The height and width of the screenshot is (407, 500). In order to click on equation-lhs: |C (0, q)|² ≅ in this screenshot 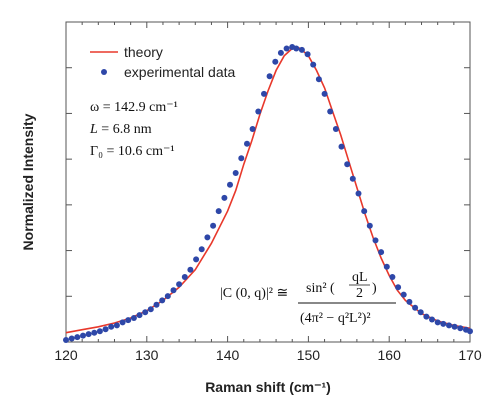, I will do `click(254, 293)`.